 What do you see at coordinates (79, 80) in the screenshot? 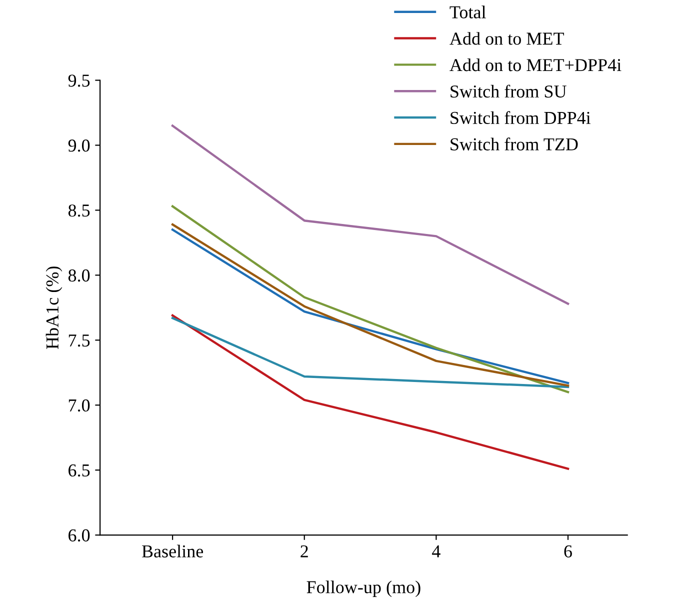
I see `y-tick-label: 9.5` at bounding box center [79, 80].